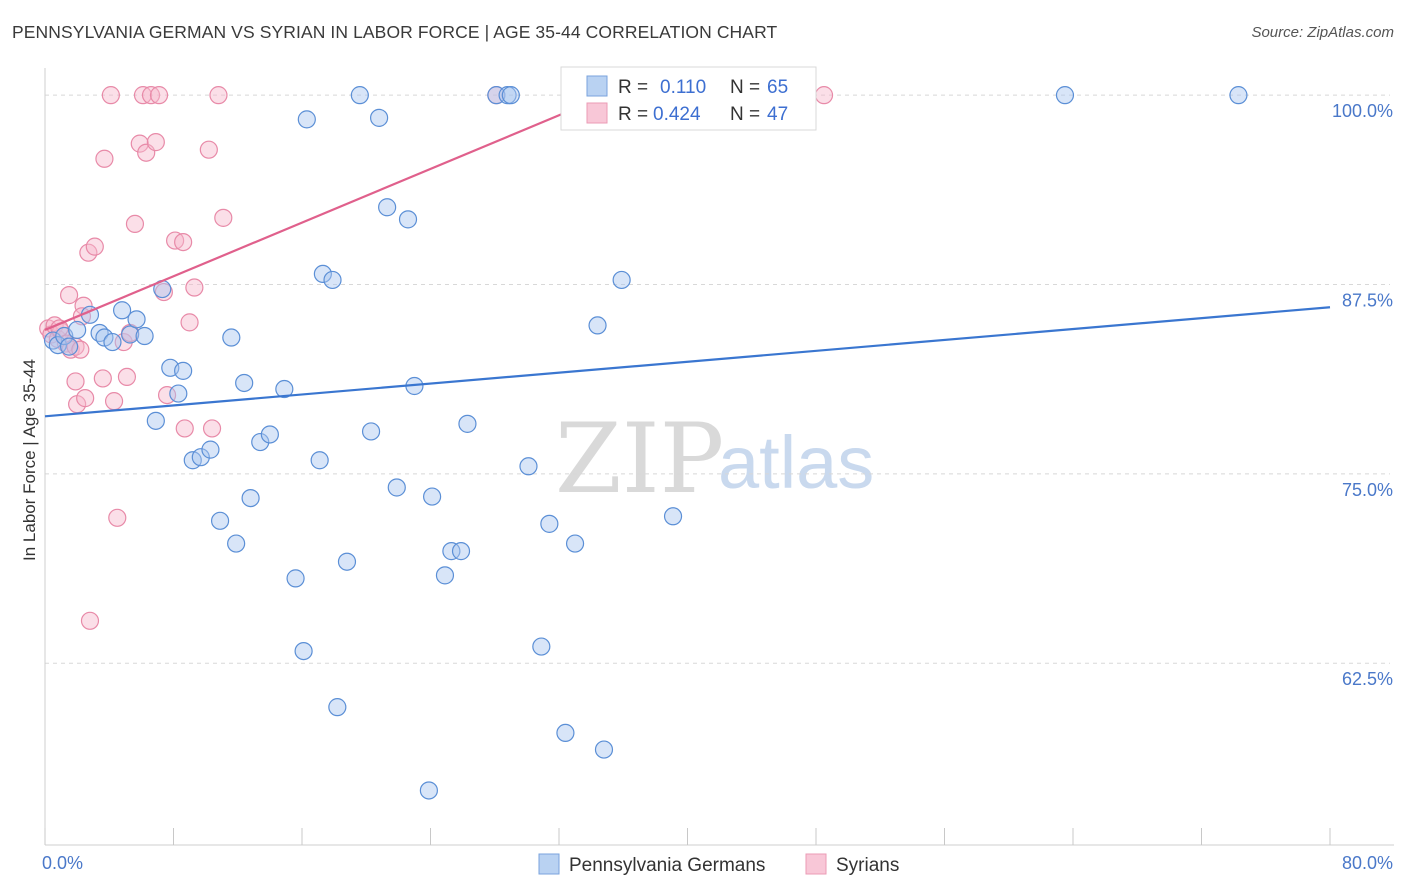  I want to click on y-tick-label: 100.0%, so click(1362, 111).